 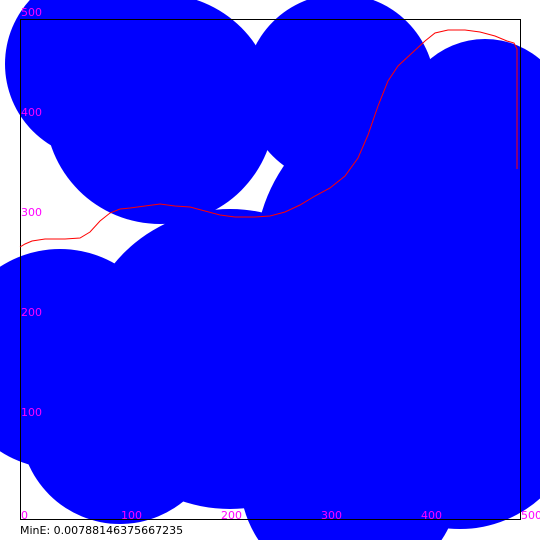 What do you see at coordinates (31, 412) in the screenshot?
I see `y-tick-label: 100` at bounding box center [31, 412].